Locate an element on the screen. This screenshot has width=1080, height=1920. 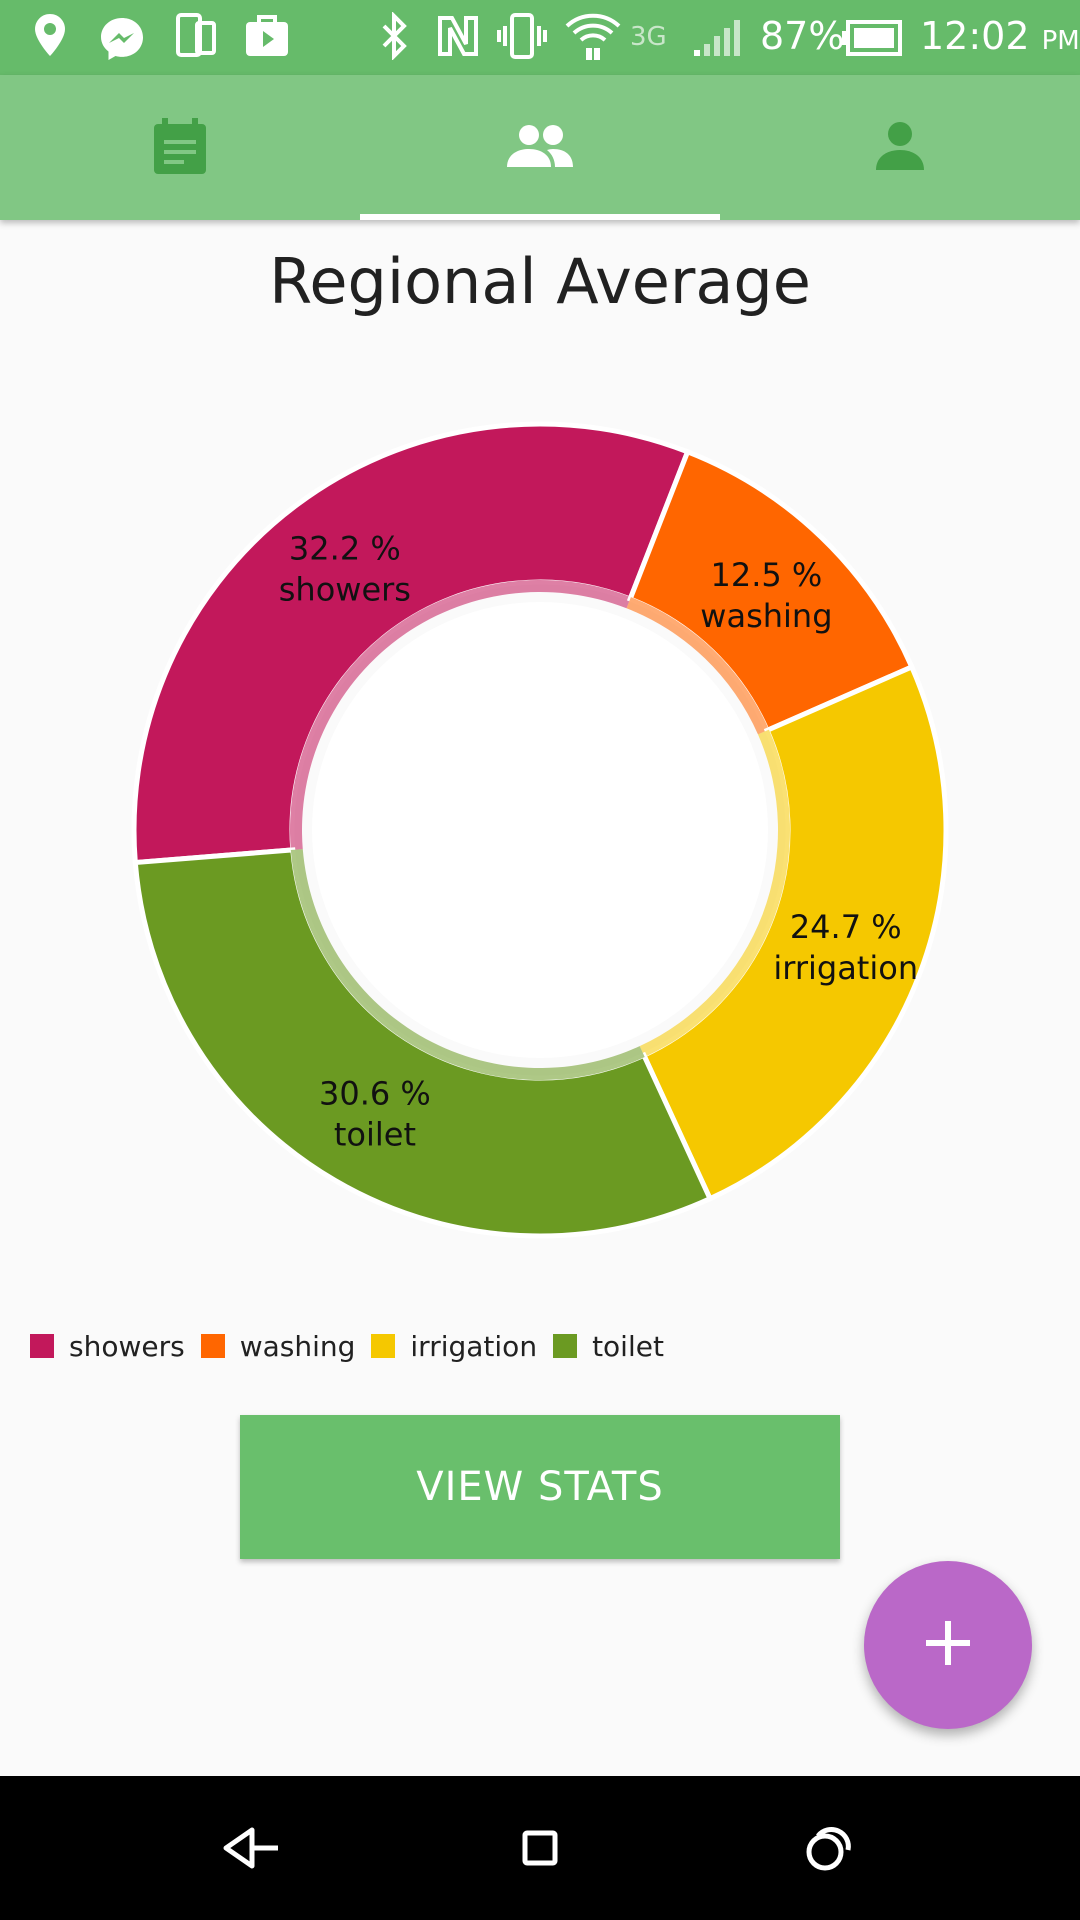
messenger-icon is located at coordinates (122, 39).